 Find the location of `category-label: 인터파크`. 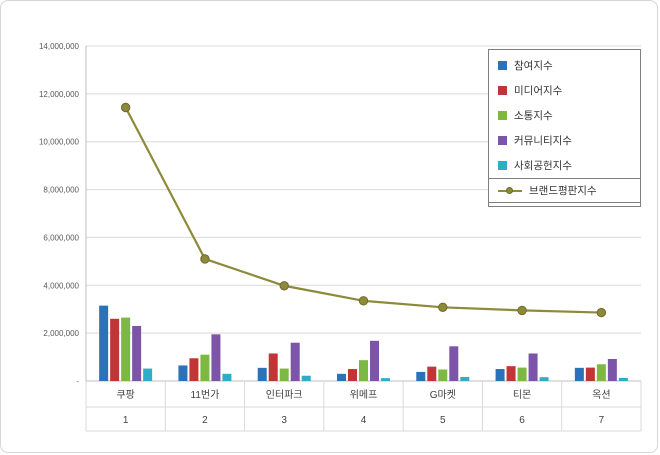

category-label: 인터파크 is located at coordinates (284, 395).